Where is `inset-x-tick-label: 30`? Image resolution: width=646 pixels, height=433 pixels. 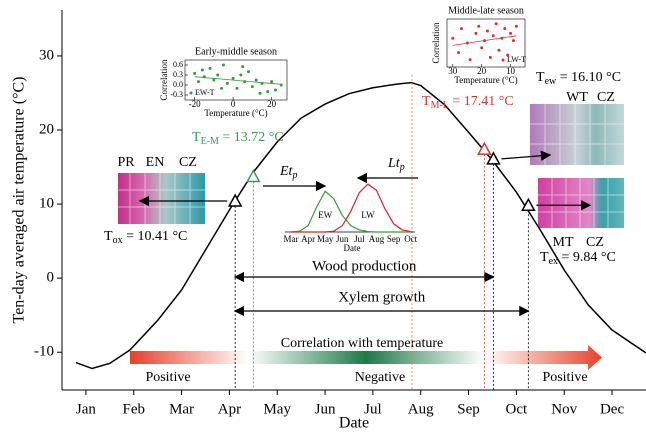
inset-x-tick-label: 30 is located at coordinates (453, 71).